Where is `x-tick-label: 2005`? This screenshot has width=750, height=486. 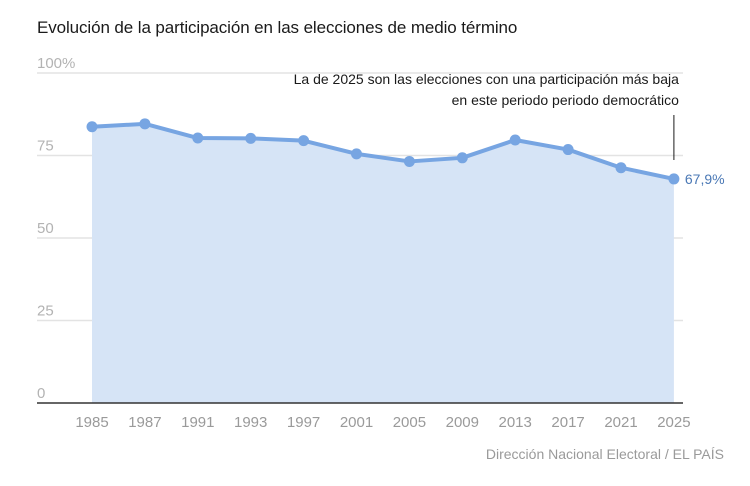 x-tick-label: 2005 is located at coordinates (409, 422).